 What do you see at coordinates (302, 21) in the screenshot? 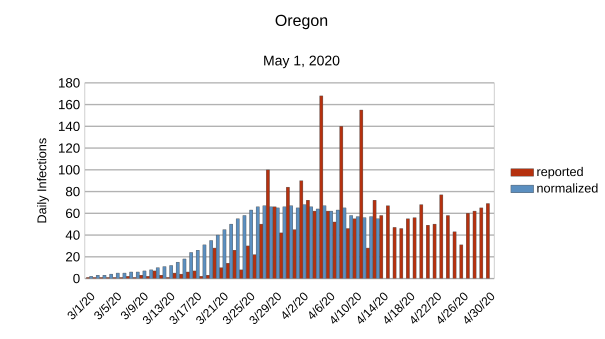
I see `chart-title: Oregon` at bounding box center [302, 21].